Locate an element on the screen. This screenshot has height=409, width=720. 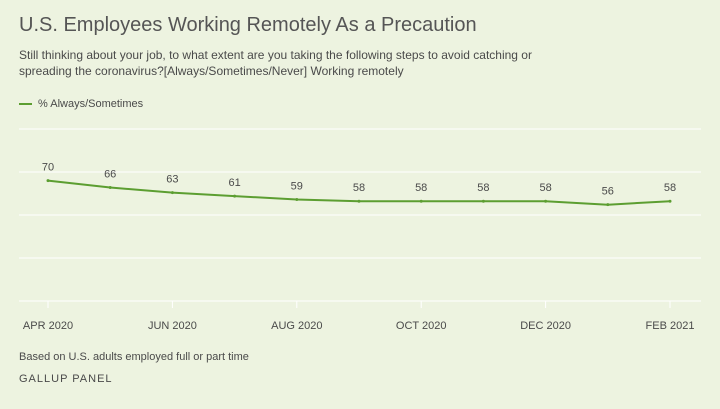
x-tick-label: APR 2020 is located at coordinates (48, 326).